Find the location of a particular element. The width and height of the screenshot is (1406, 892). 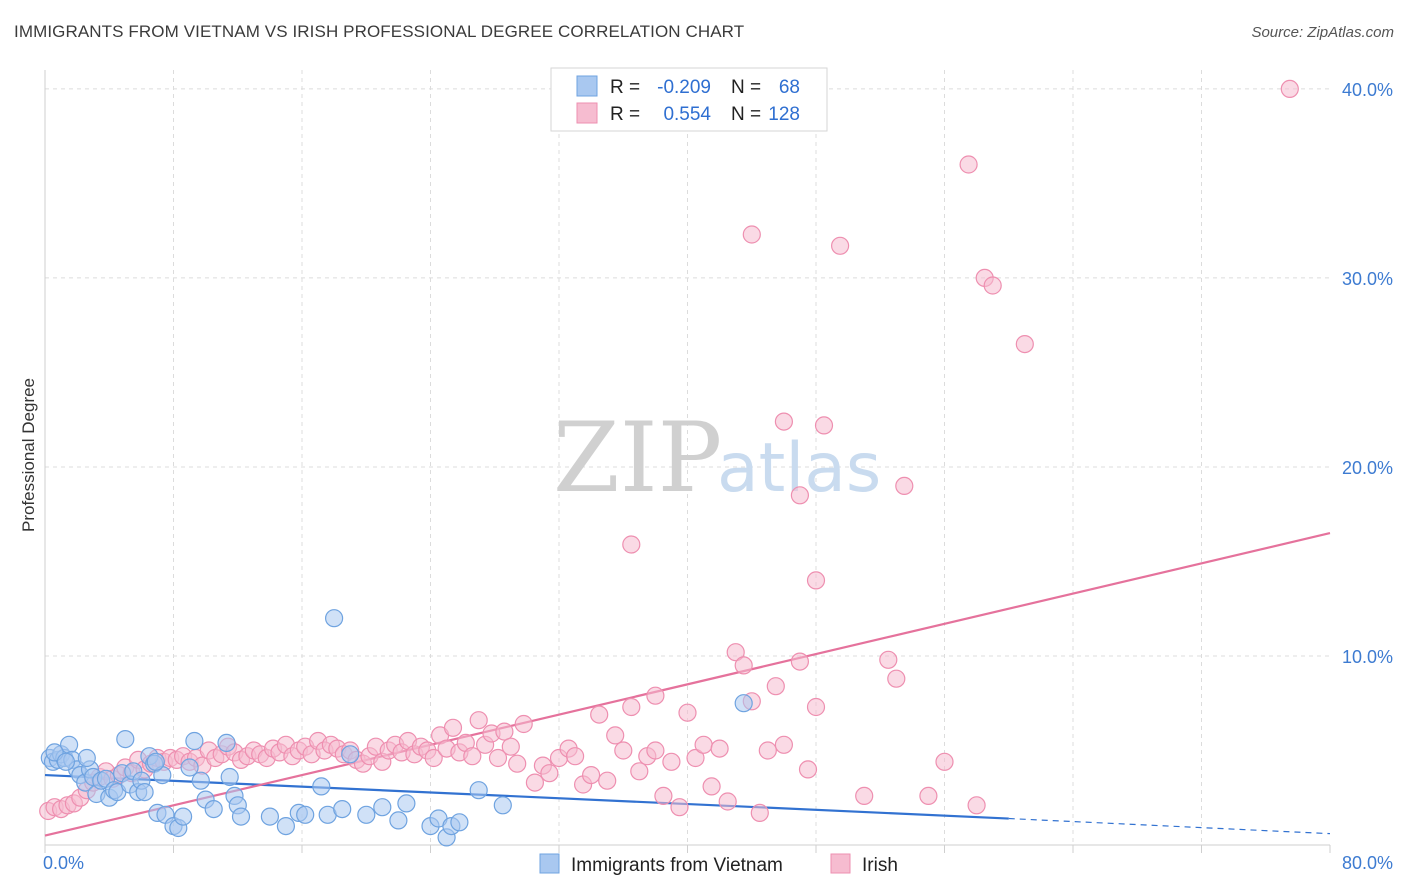

stats-legend: R = -0.209 N = 68 R = 0.554 N = 128 is located at coordinates (689, 99).